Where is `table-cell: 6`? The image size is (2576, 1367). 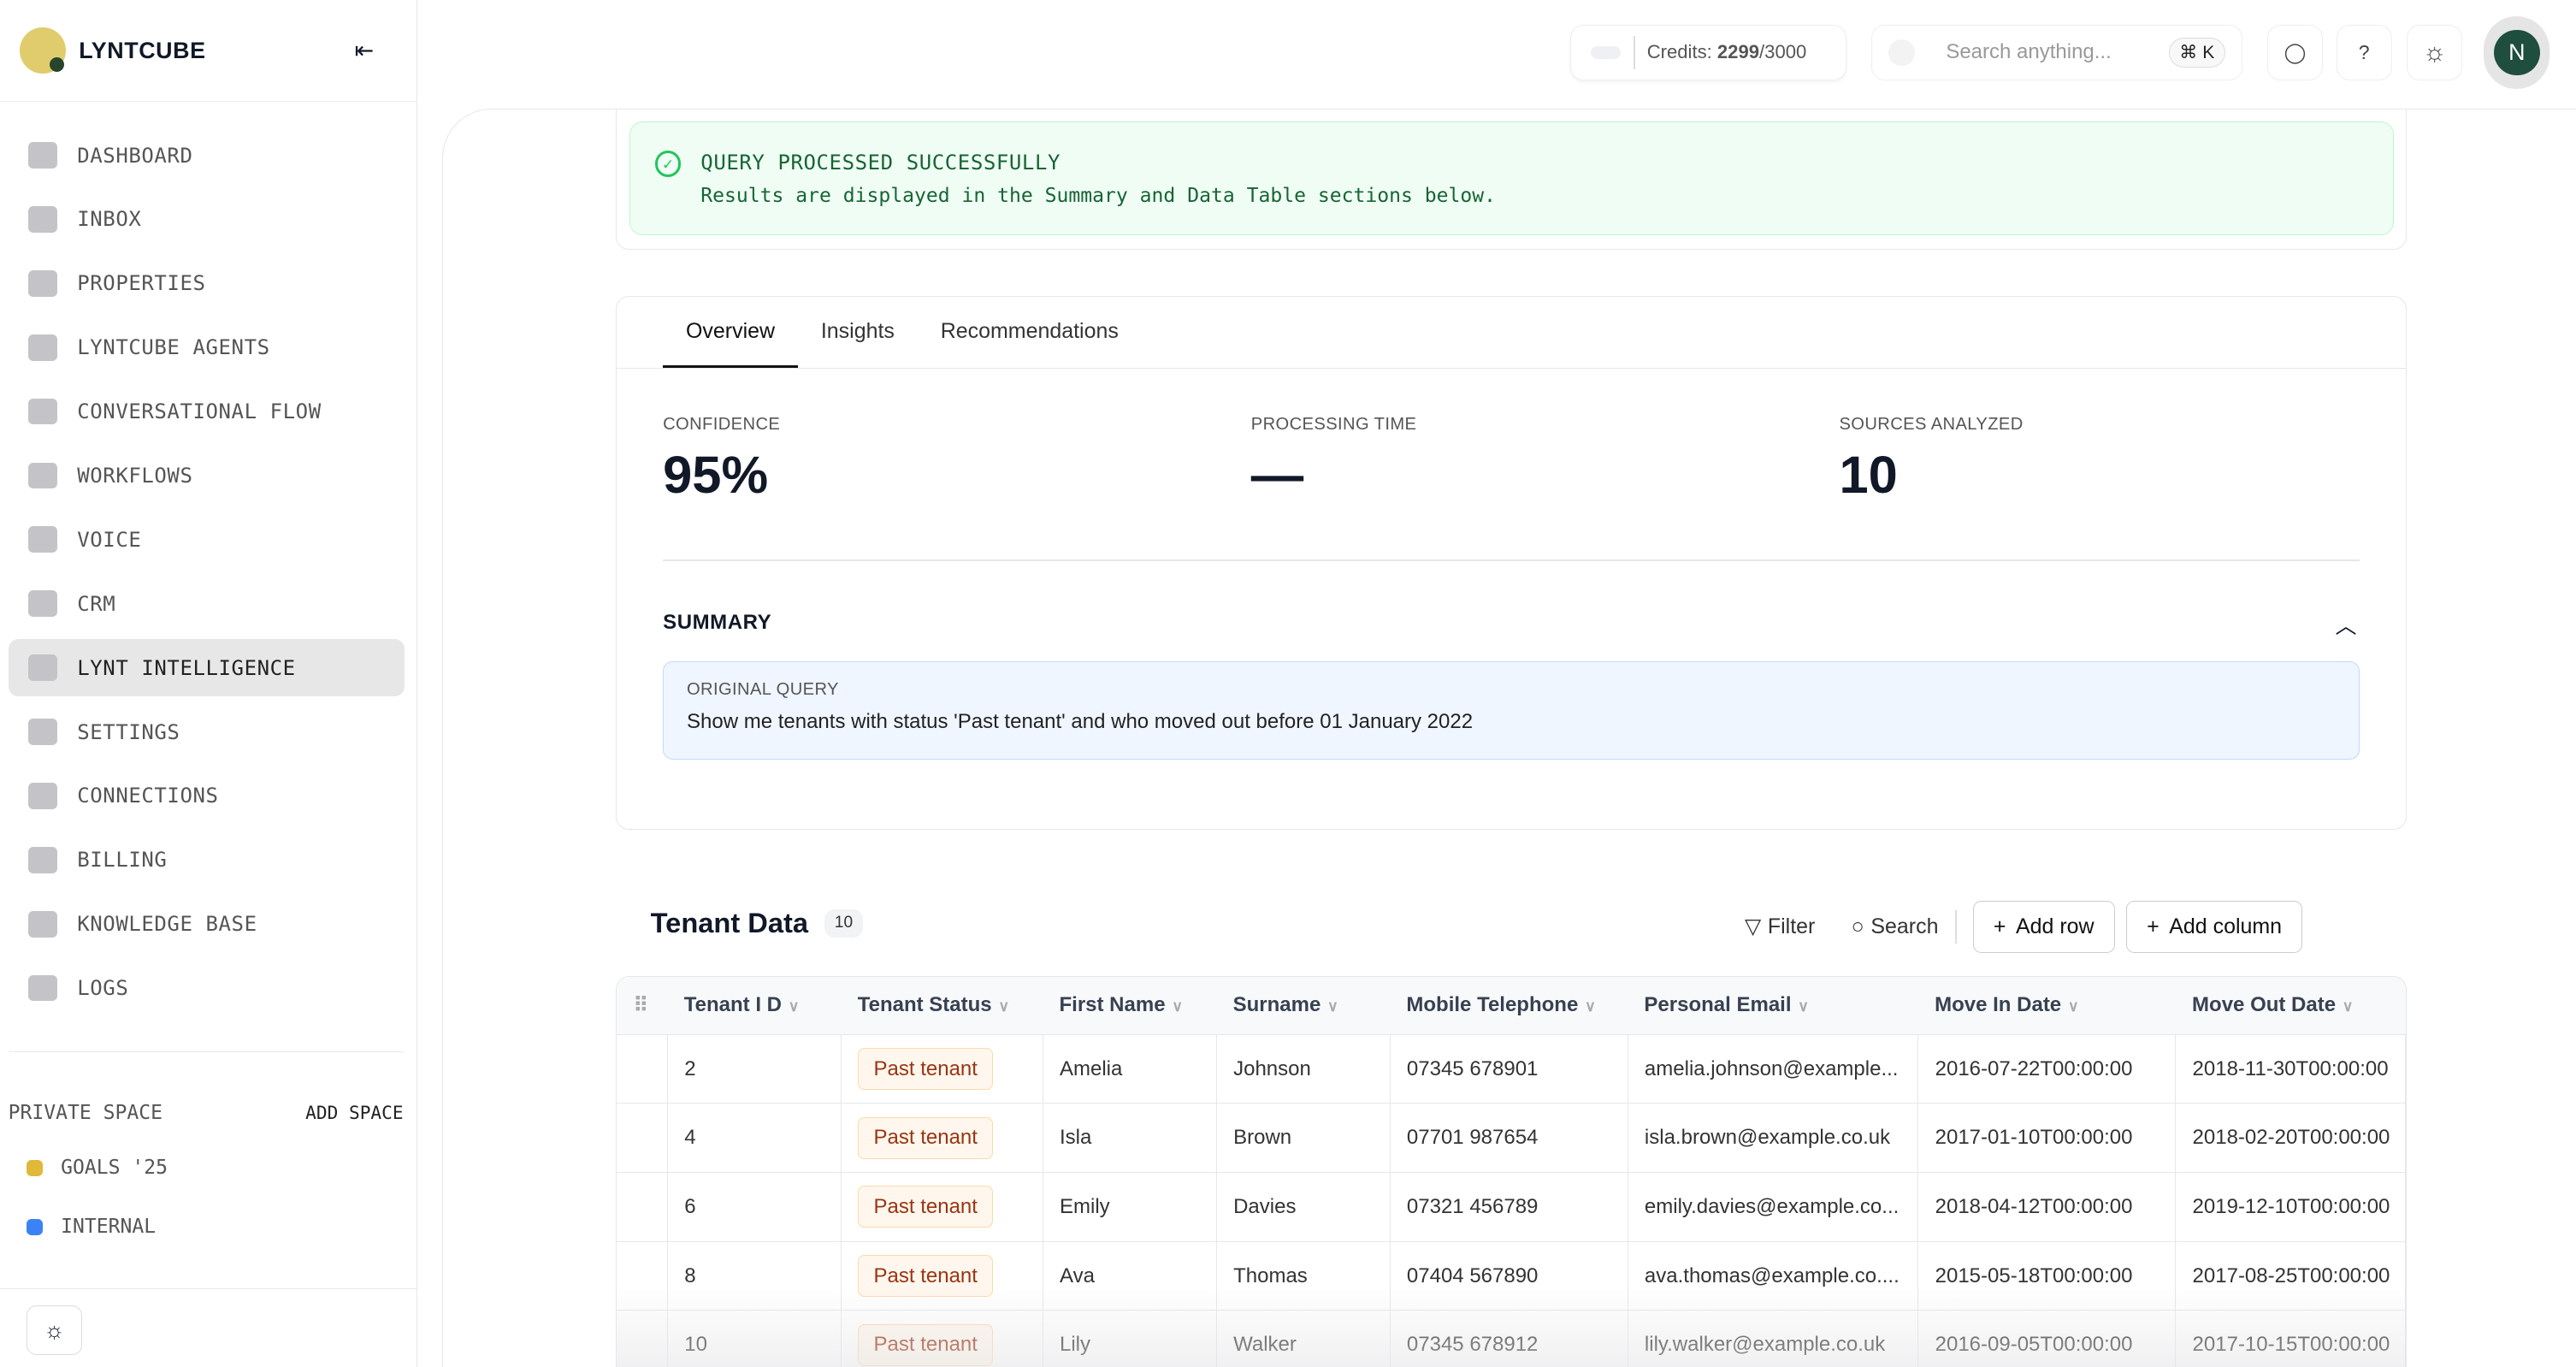 table-cell: 6 is located at coordinates (754, 1207).